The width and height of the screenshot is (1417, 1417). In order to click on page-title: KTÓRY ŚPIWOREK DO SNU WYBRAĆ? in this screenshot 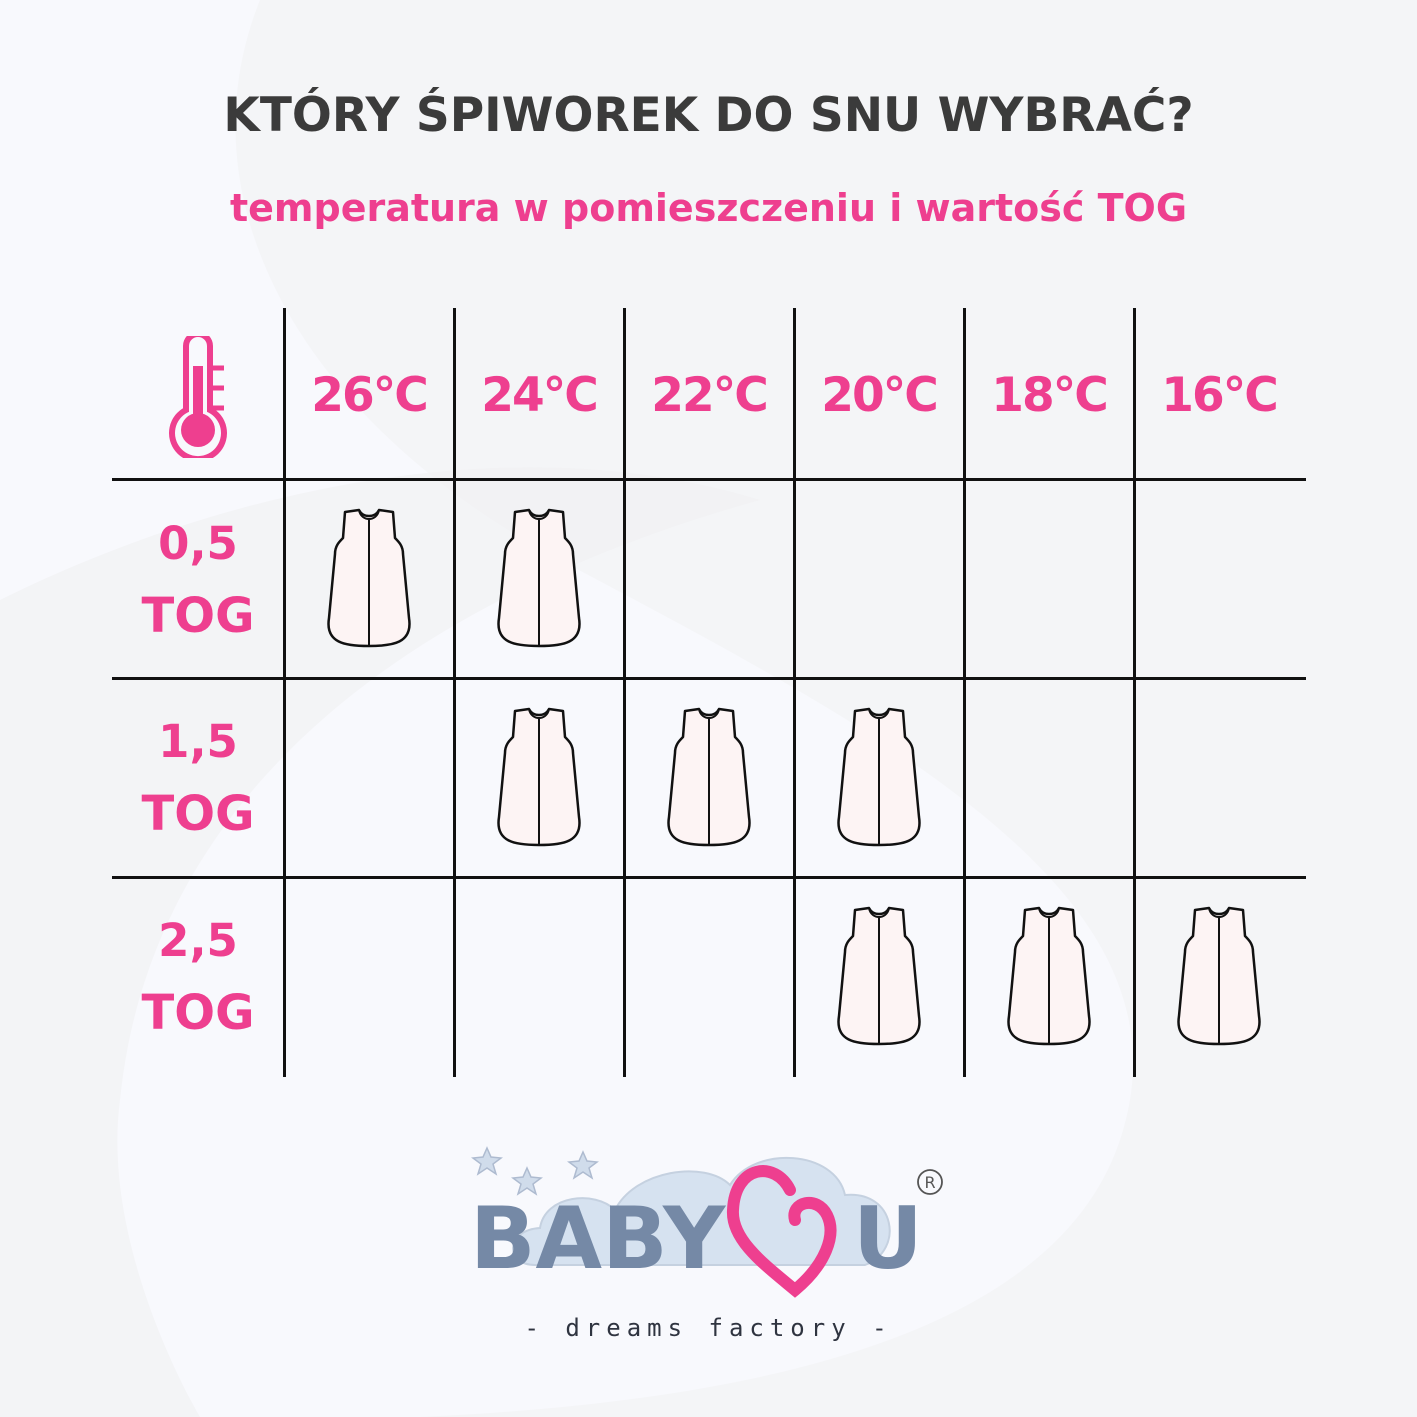, I will do `click(708, 115)`.